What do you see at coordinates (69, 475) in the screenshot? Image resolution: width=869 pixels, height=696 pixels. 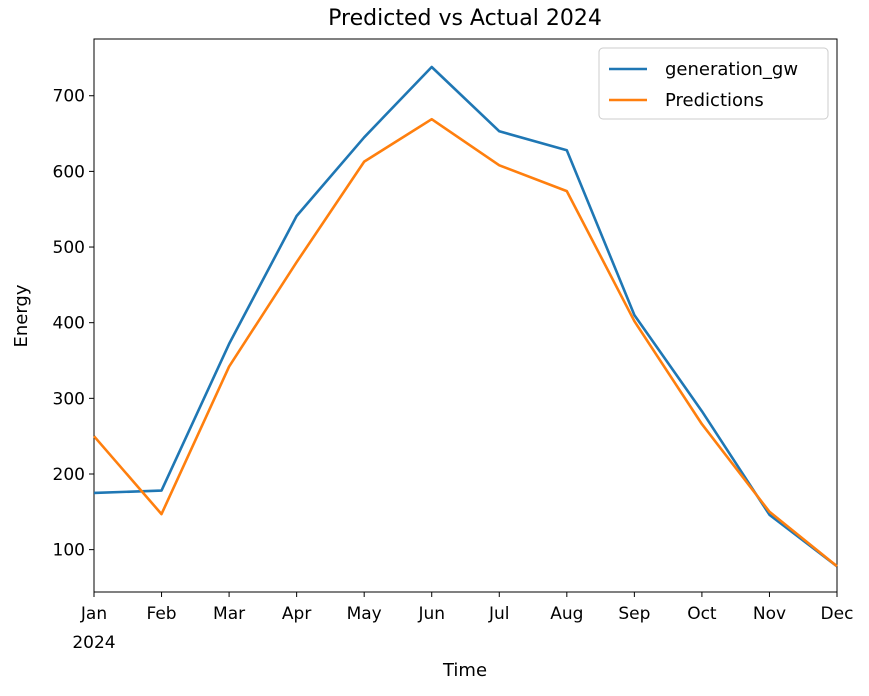 I see `y-tick-label: 200` at bounding box center [69, 475].